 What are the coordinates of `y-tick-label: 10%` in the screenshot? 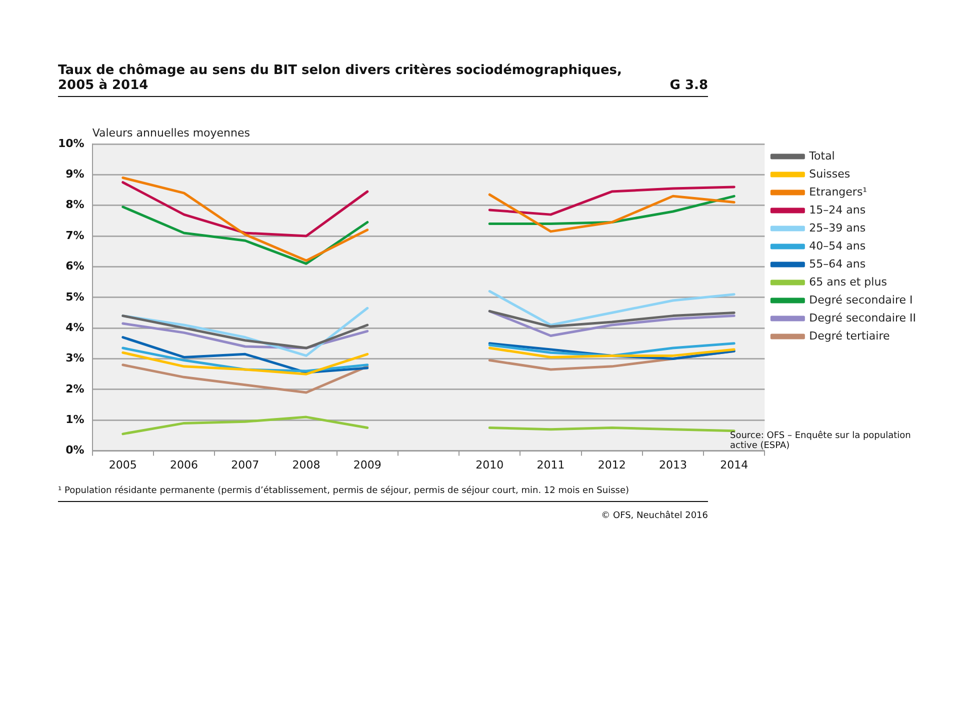 It's located at (71, 143).